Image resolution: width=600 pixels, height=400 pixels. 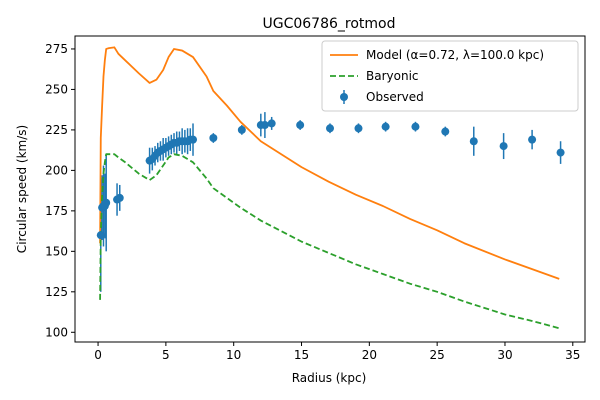 I want to click on x-tick-label: 35, so click(x=572, y=355).